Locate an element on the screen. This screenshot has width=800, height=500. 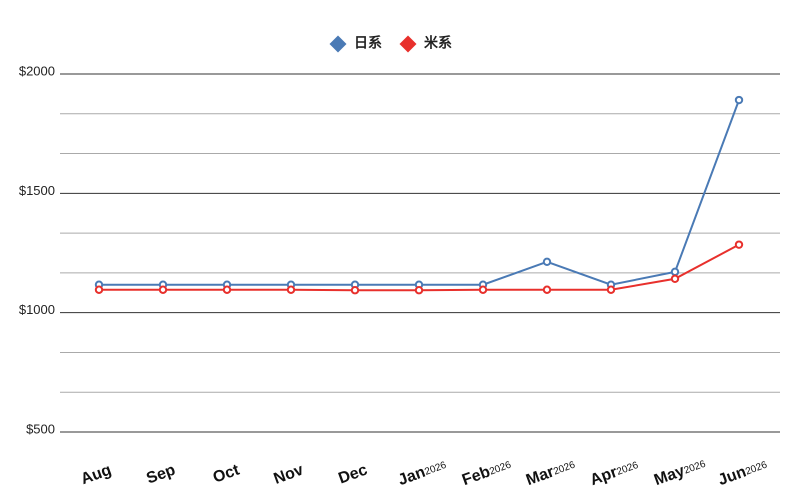
x-tick-label: Mar2026 is located at coordinates (551, 472).